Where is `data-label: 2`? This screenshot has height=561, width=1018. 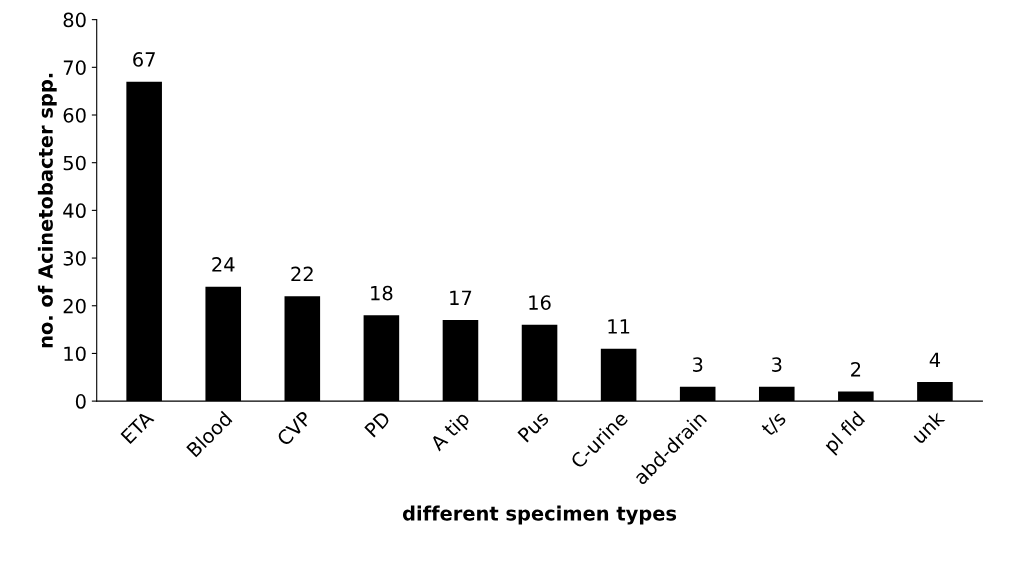 data-label: 2 is located at coordinates (856, 369).